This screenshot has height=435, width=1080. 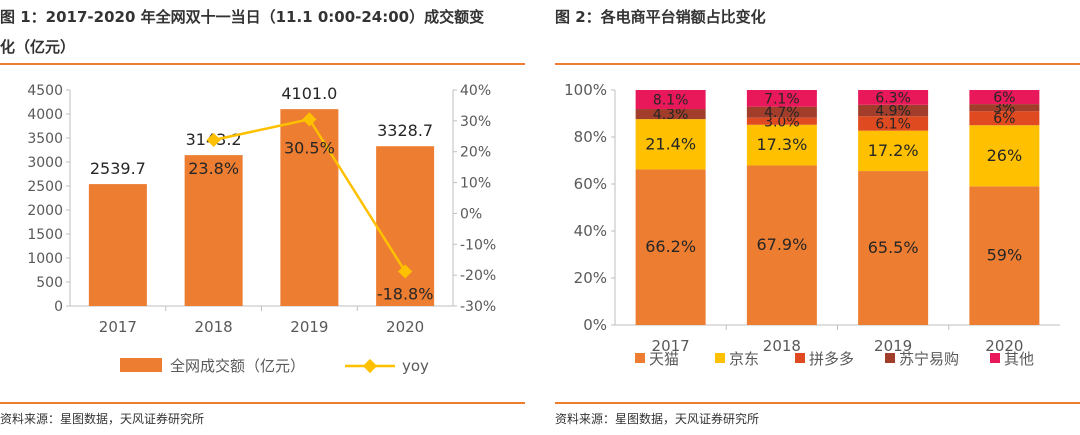 I want to click on legend-swatch-天猫, so click(x=640, y=358).